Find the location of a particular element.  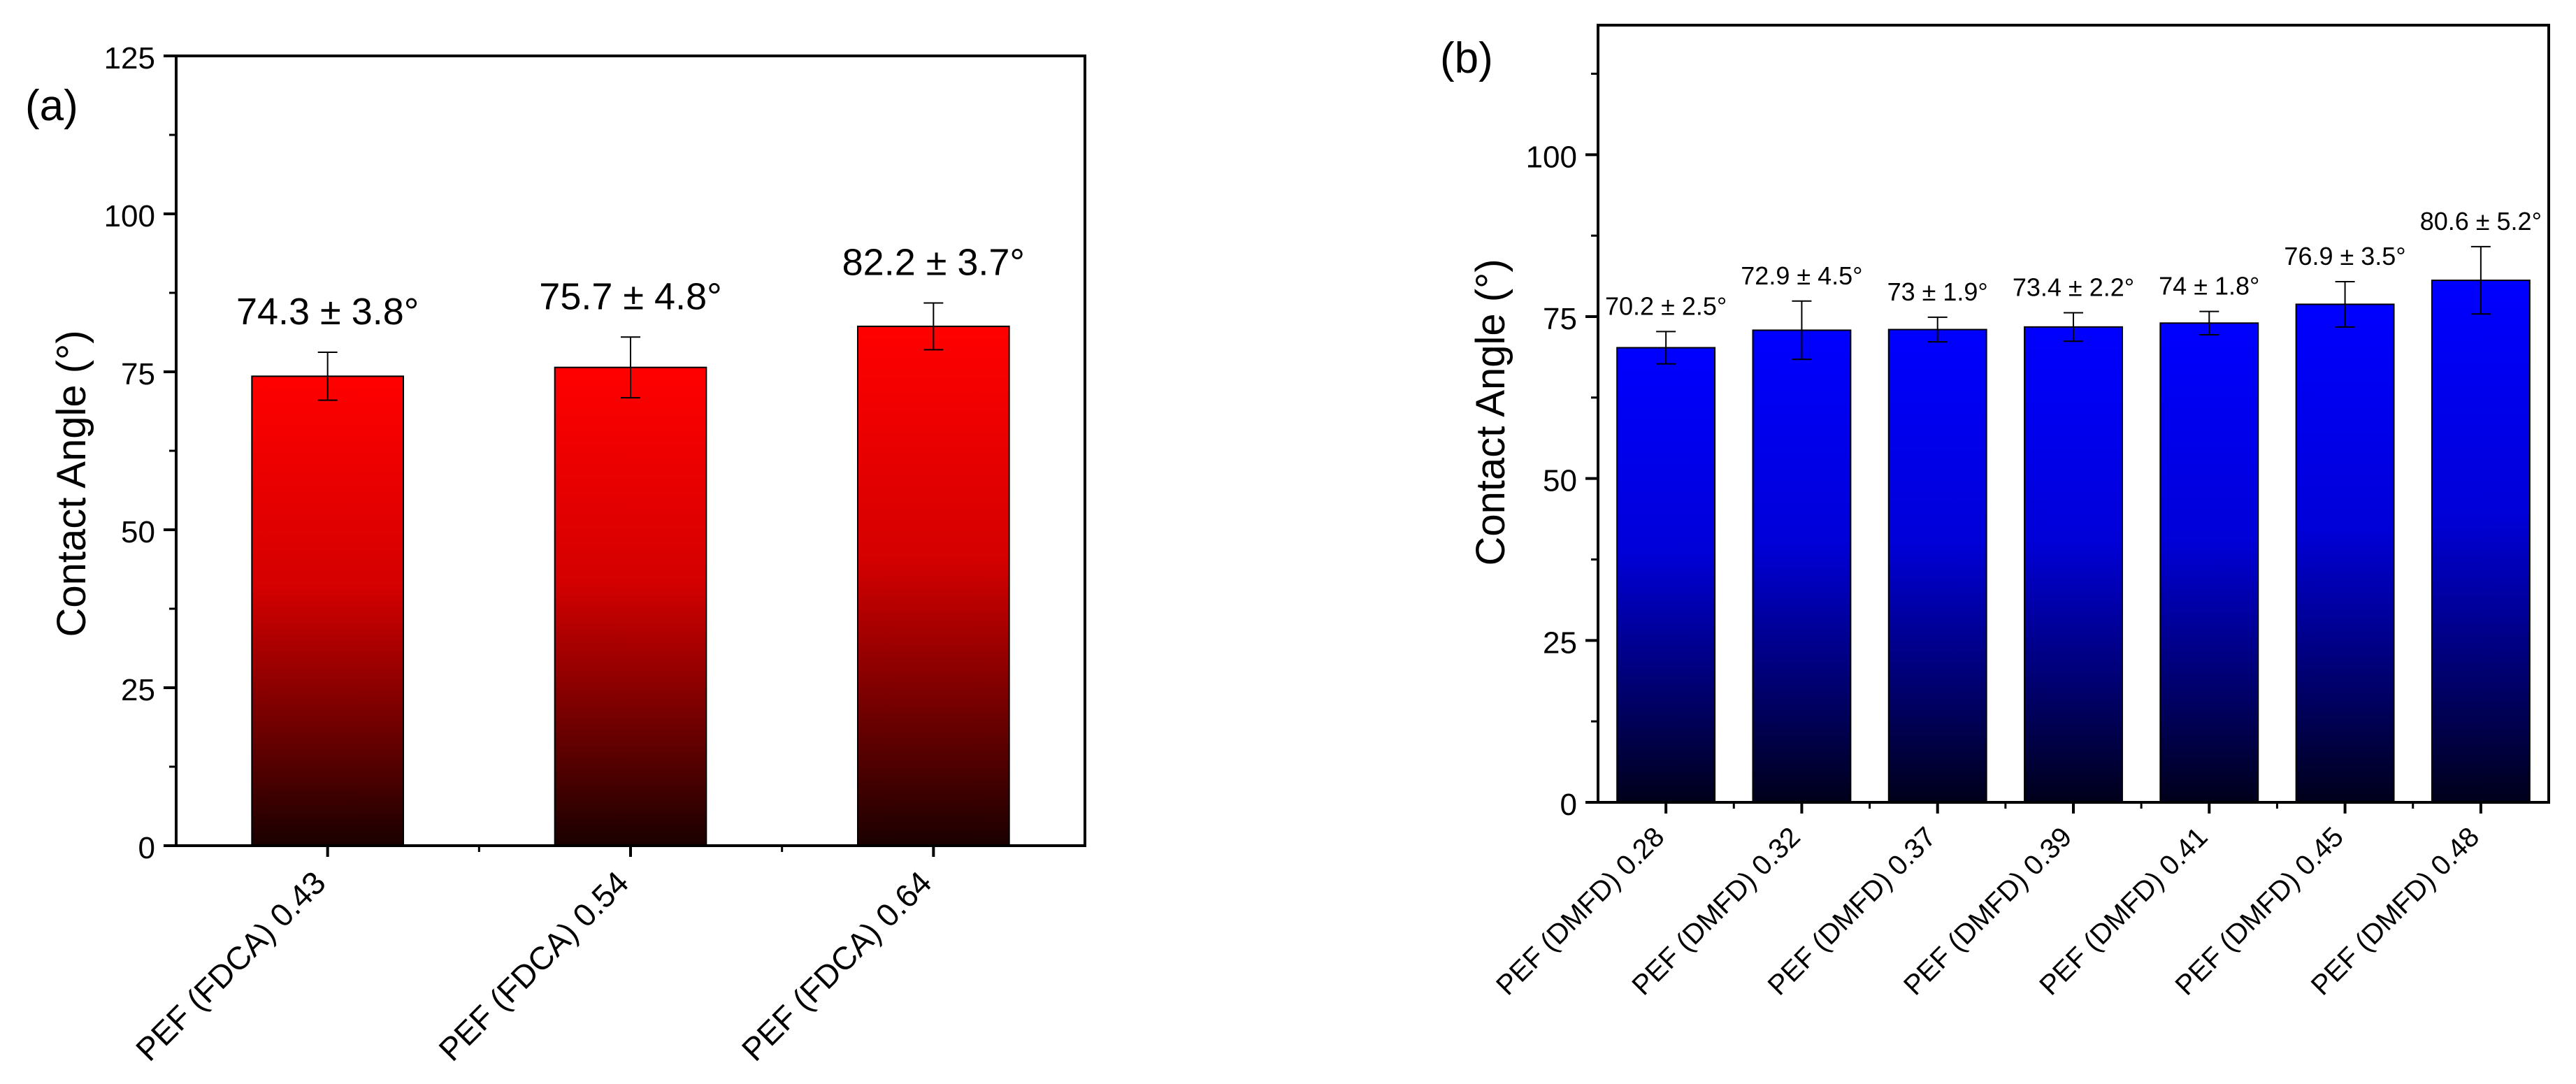

data-label: 82.2 ± 3.7° is located at coordinates (933, 262).